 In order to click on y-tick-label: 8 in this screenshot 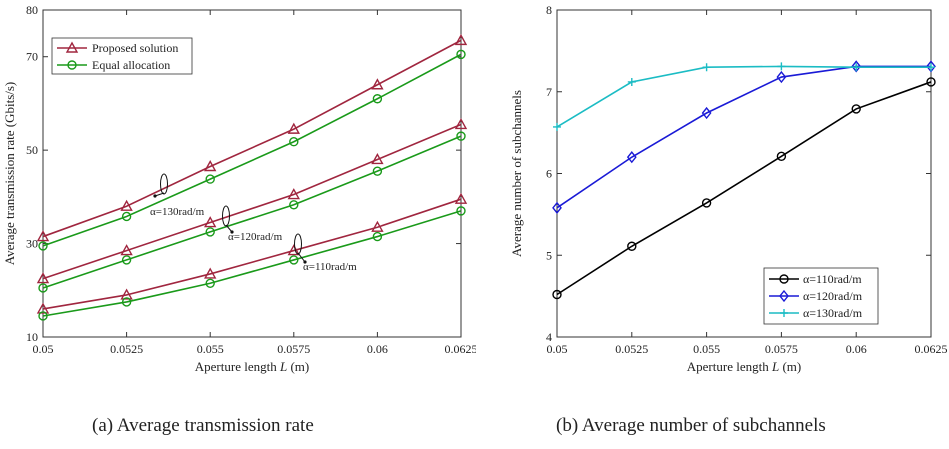, I will do `click(549, 10)`.